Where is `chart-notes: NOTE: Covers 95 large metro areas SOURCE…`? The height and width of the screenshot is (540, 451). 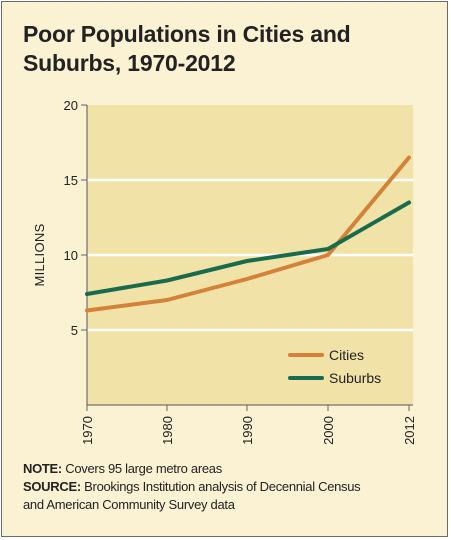 chart-notes: NOTE: Covers 95 large metro areas SOURCE… is located at coordinates (228, 487).